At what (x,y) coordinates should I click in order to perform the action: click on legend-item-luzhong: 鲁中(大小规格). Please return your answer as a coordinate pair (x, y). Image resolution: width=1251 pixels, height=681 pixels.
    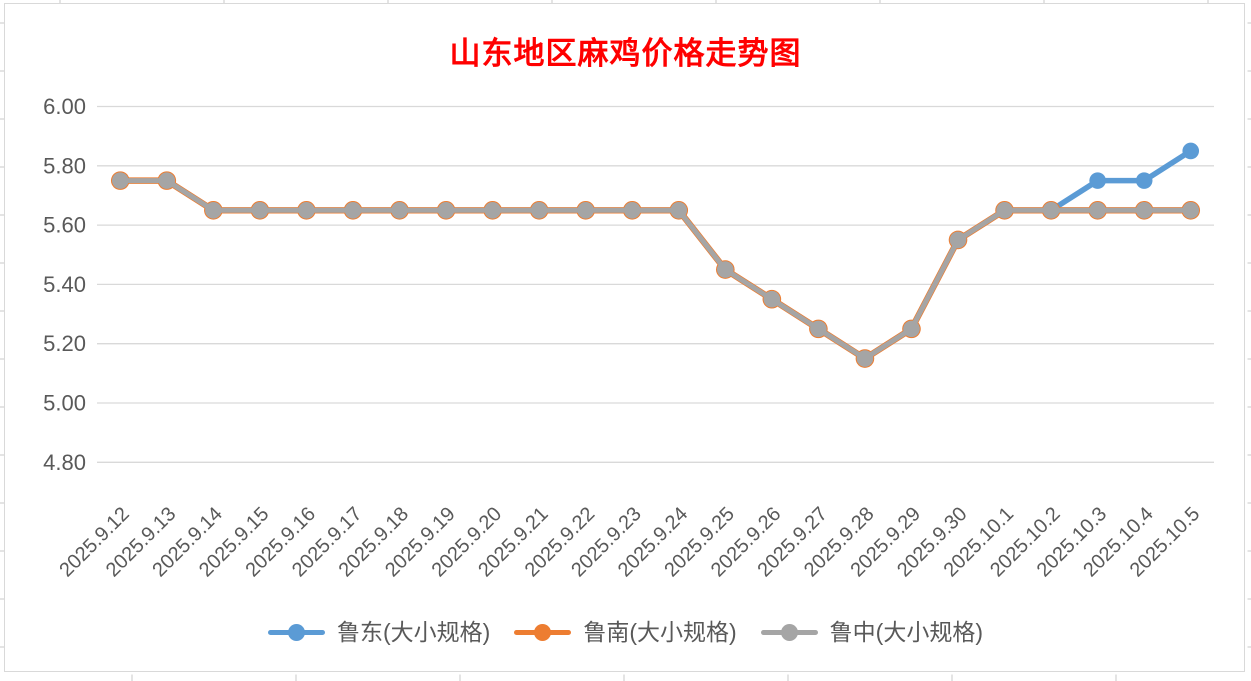
    Looking at the image, I should click on (871, 631).